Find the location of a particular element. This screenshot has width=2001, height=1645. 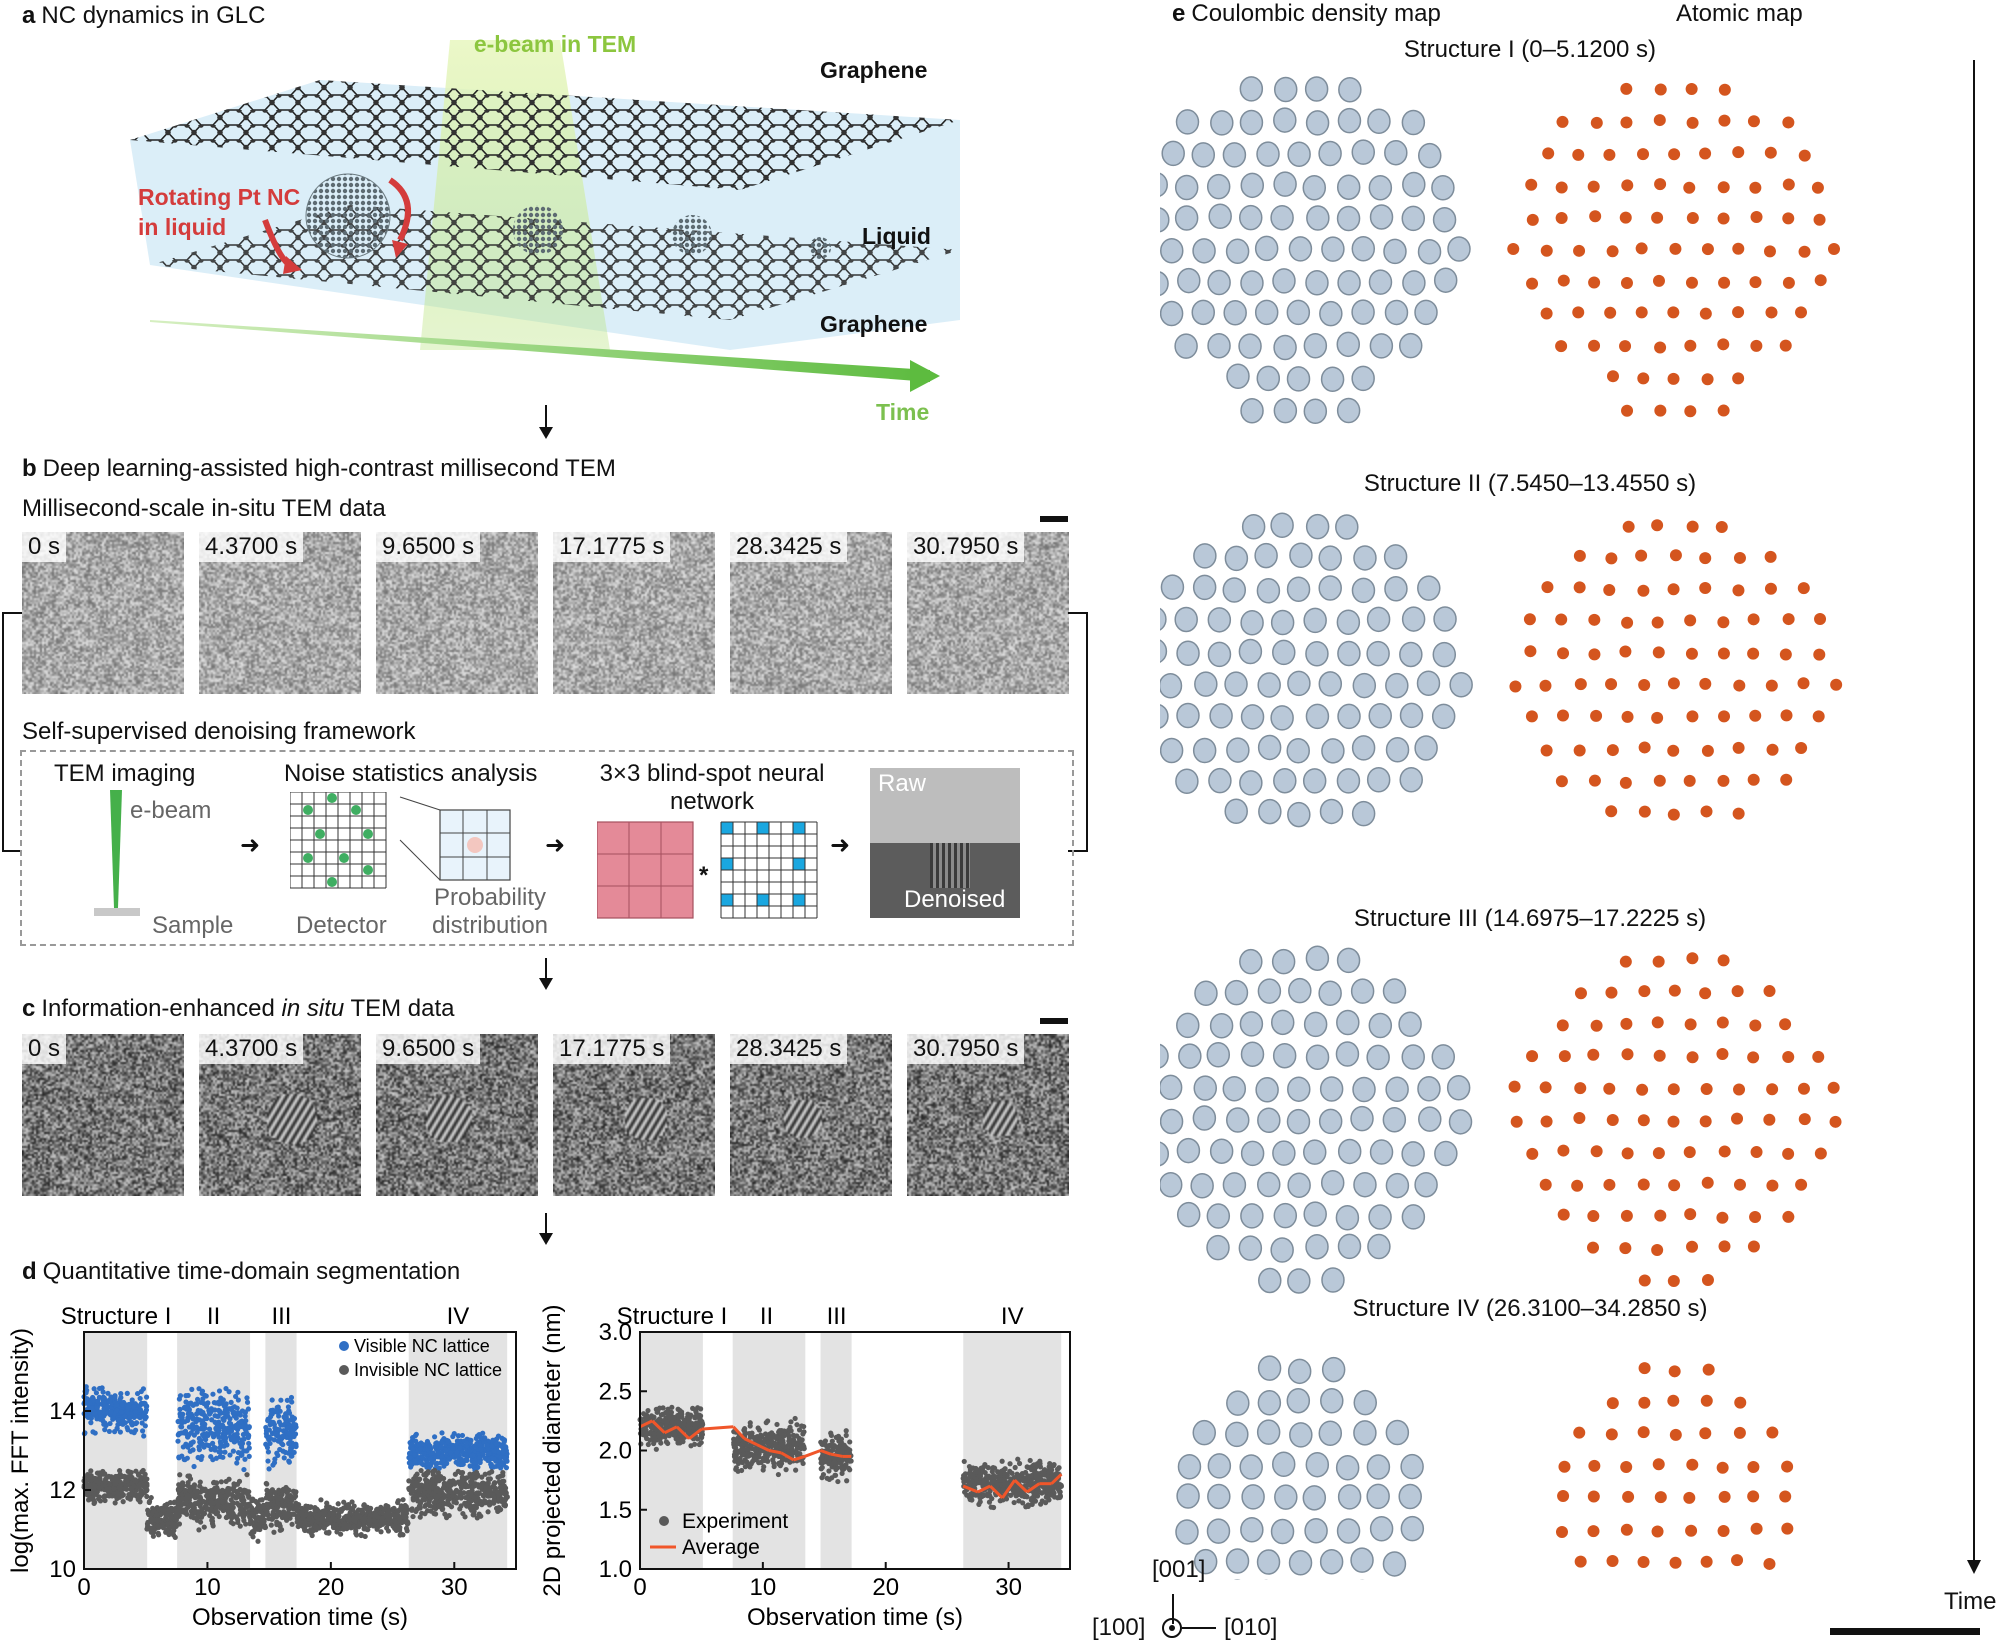

ebeam-label: e-beam in TEM is located at coordinates (555, 44).